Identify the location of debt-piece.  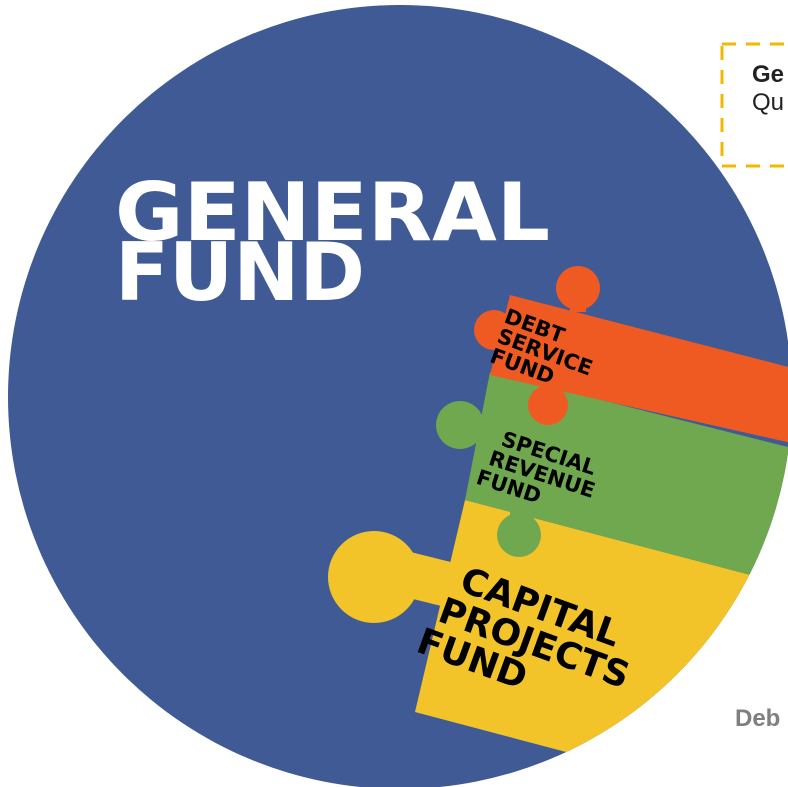
(639, 370).